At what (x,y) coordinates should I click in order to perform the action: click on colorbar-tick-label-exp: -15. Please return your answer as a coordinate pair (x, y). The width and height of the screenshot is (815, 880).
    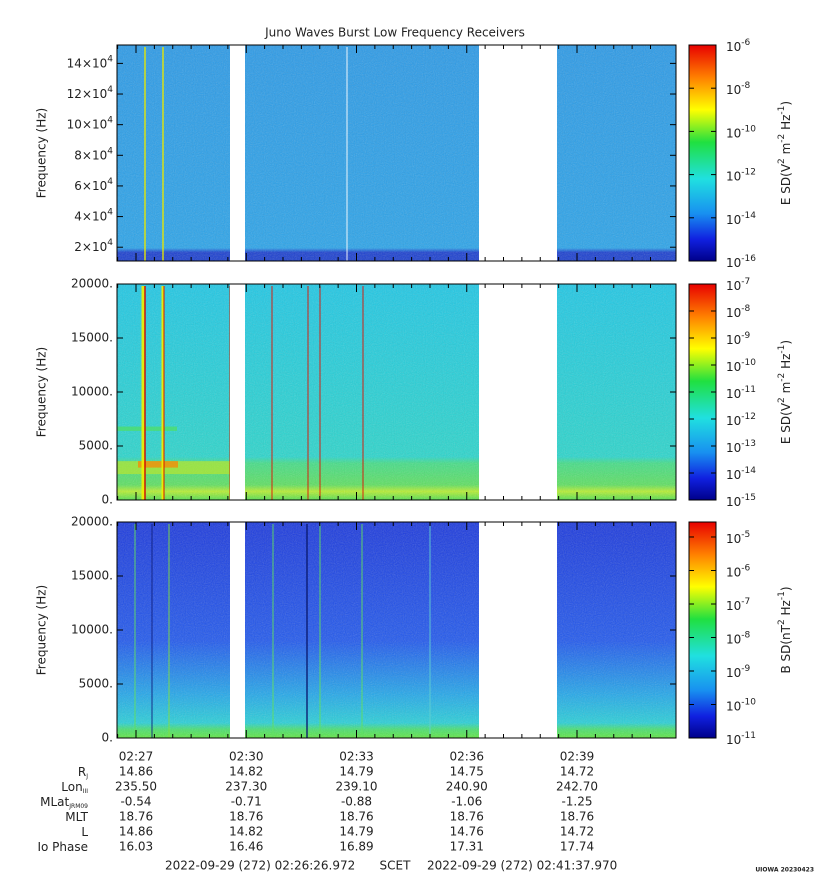
    Looking at the image, I should click on (748, 498).